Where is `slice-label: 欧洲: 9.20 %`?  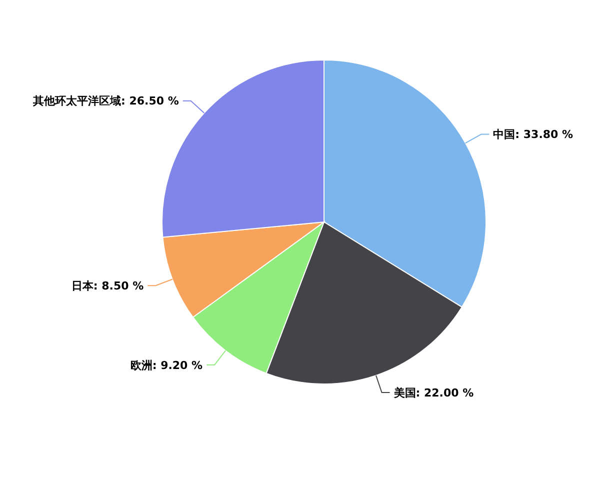 slice-label: 欧洲: 9.20 % is located at coordinates (166, 365).